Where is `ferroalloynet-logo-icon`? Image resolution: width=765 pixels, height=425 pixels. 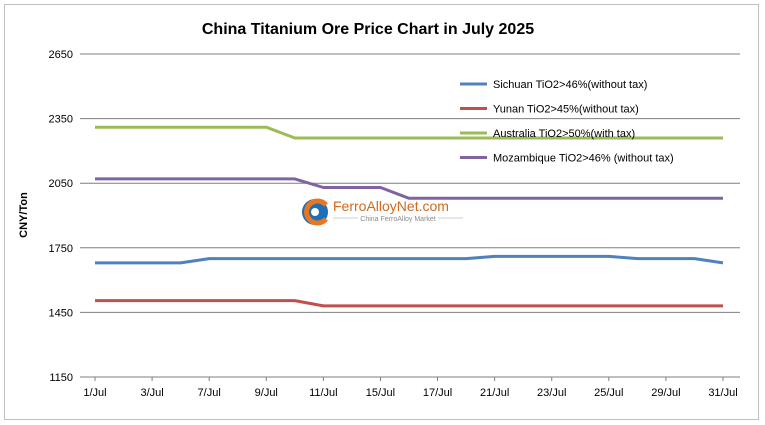 ferroalloynet-logo-icon is located at coordinates (315, 212).